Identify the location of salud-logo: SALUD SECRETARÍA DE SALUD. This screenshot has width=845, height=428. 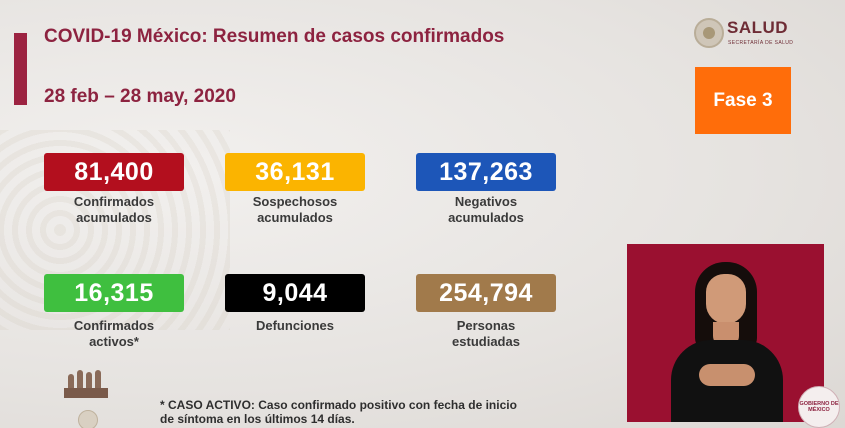
(749, 35).